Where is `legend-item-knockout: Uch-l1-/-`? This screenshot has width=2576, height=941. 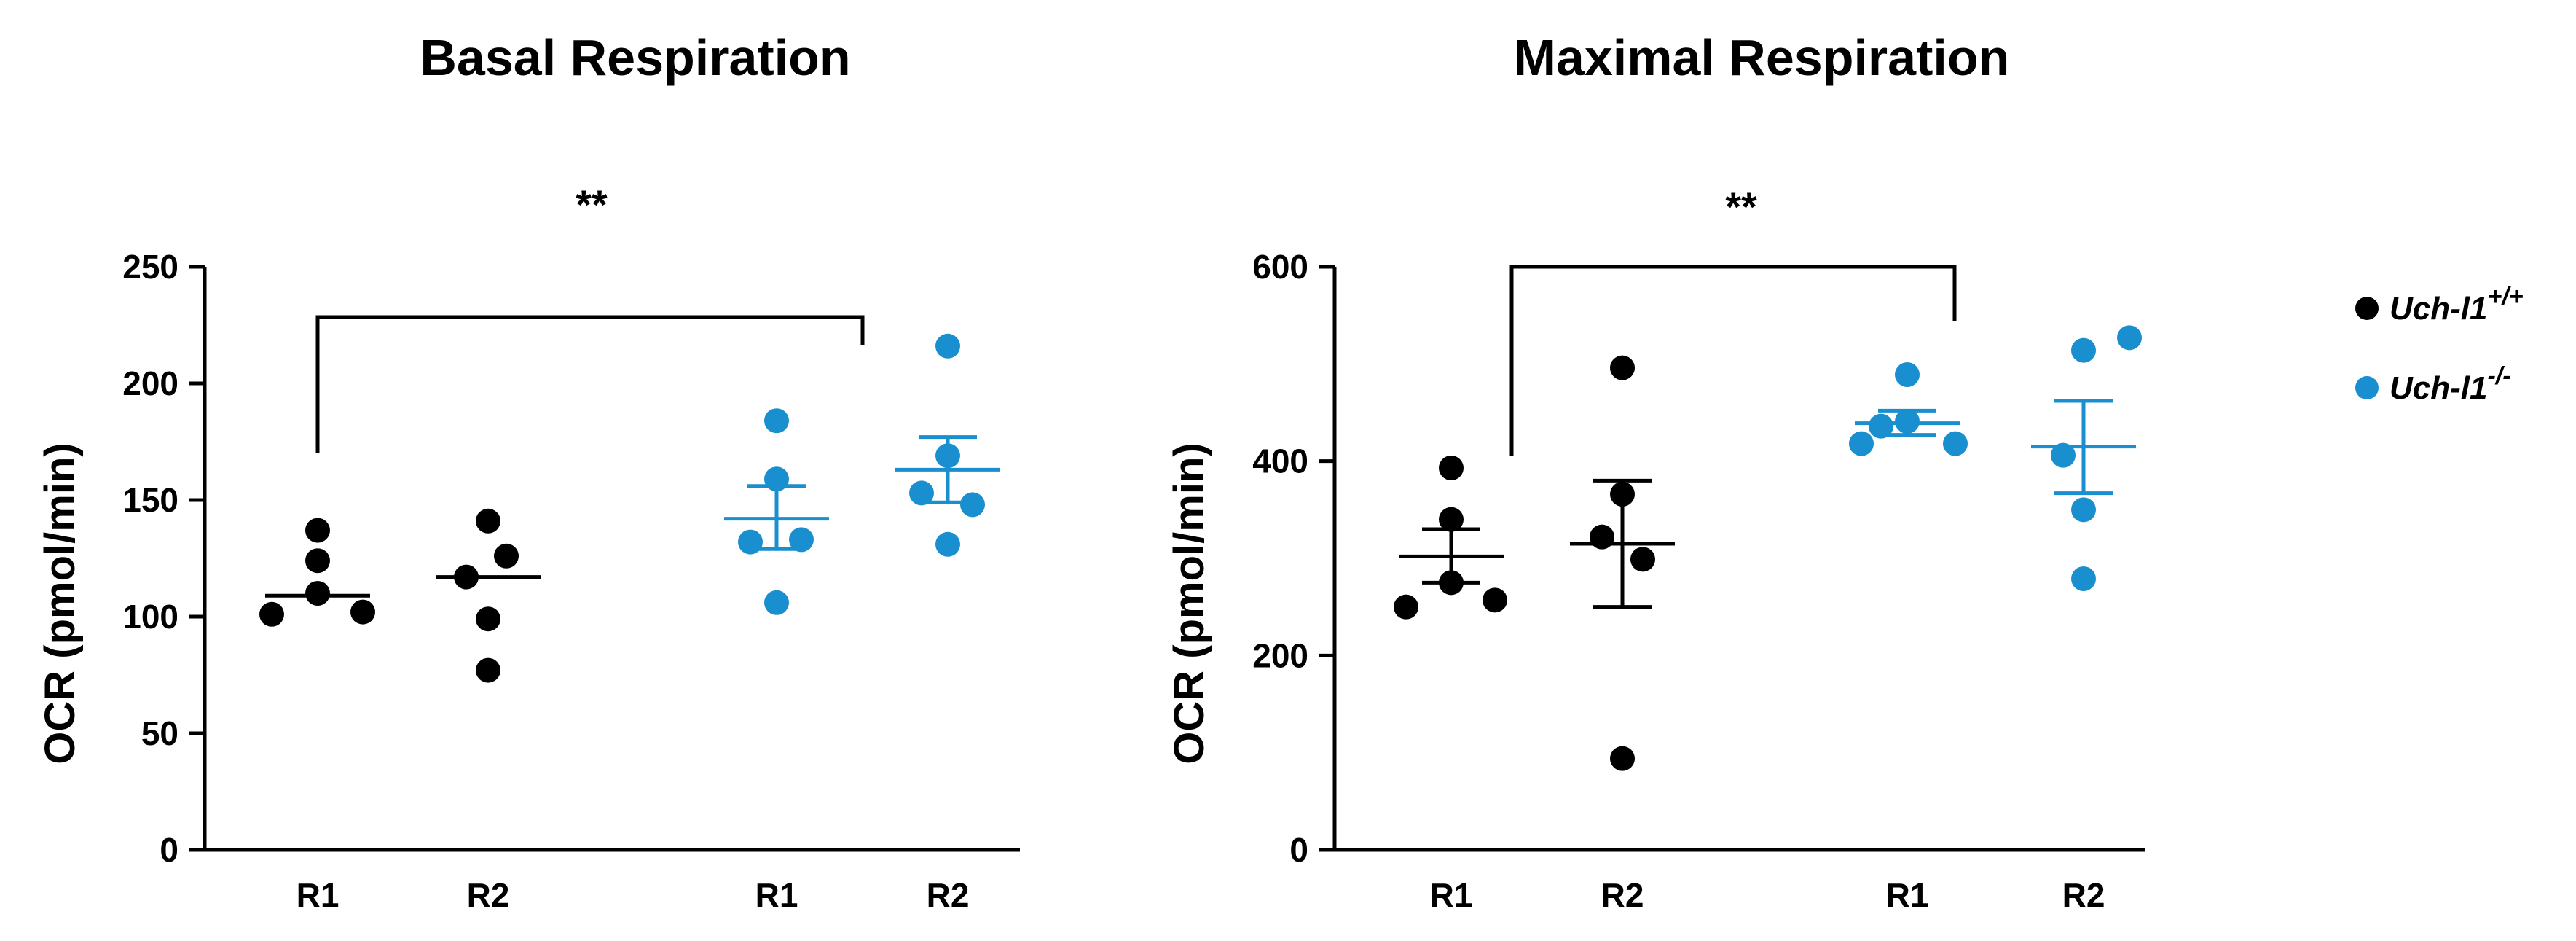 legend-item-knockout: Uch-l1-/- is located at coordinates (2433, 384).